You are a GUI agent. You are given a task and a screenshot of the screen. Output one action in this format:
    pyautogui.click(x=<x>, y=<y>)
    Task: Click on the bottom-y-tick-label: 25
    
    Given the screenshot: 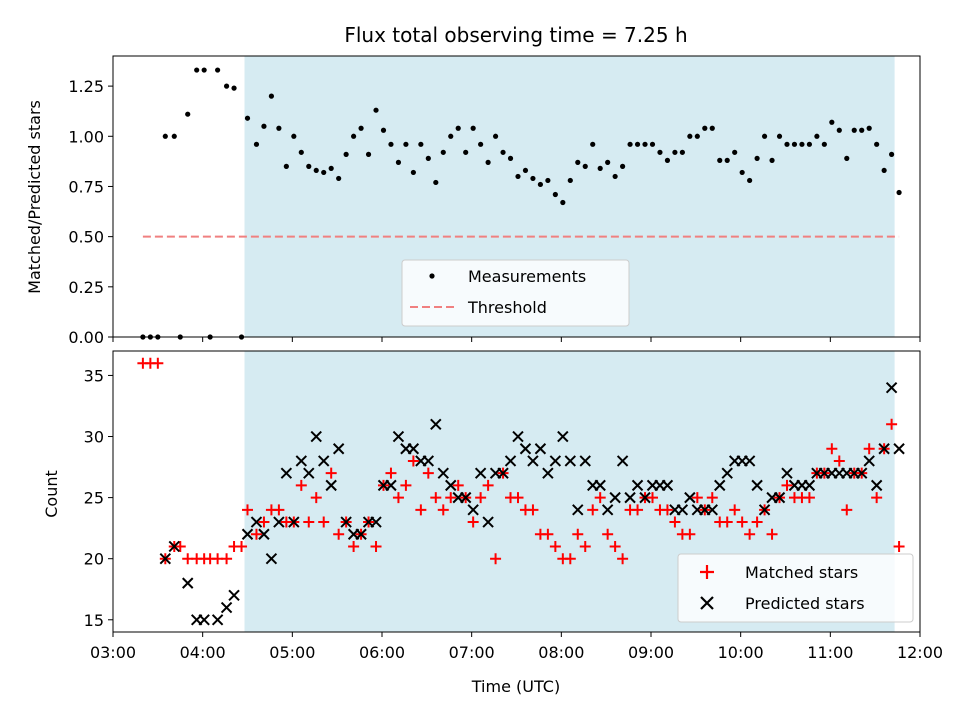 What is the action you would take?
    pyautogui.click(x=94, y=498)
    